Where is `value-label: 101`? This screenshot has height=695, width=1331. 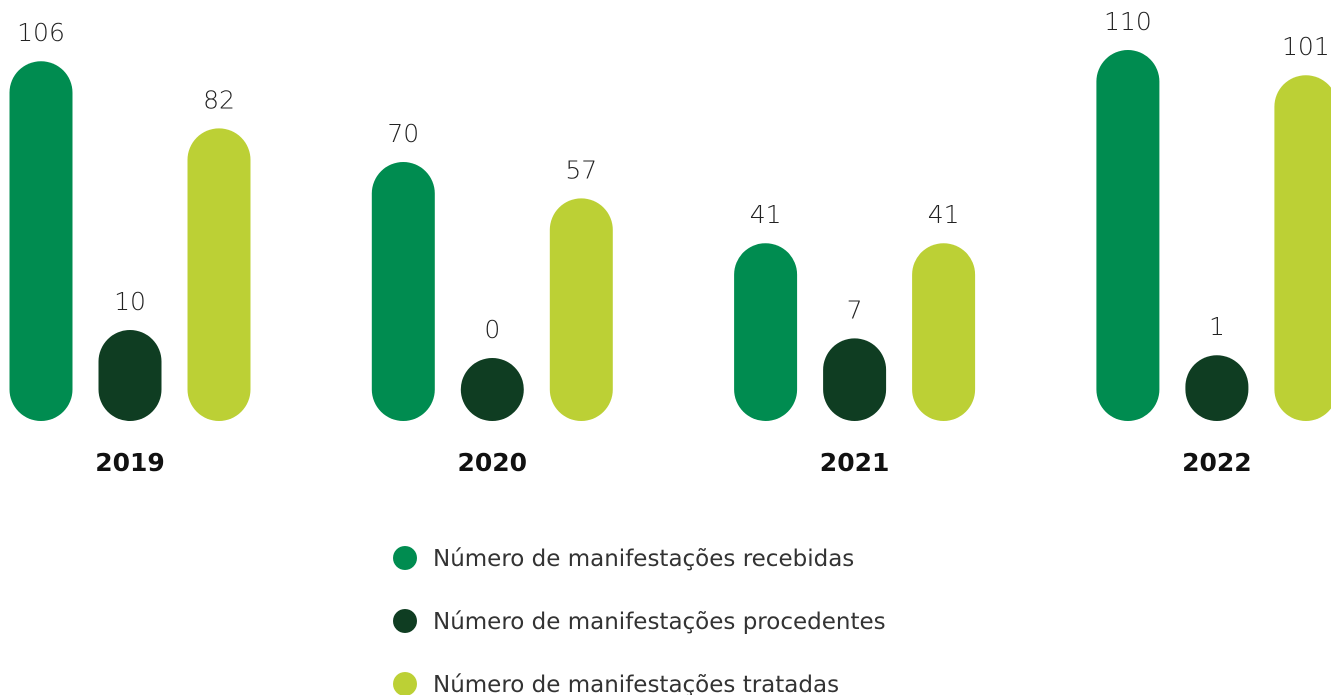 value-label: 101 is located at coordinates (1306, 46).